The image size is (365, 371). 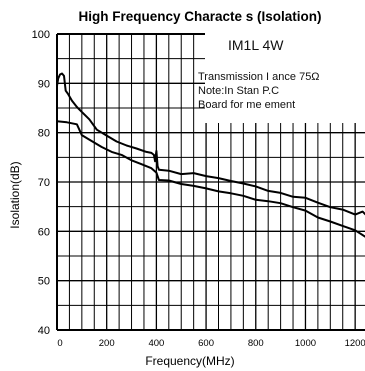 What do you see at coordinates (305, 343) in the screenshot?
I see `x-tick-label: 1000` at bounding box center [305, 343].